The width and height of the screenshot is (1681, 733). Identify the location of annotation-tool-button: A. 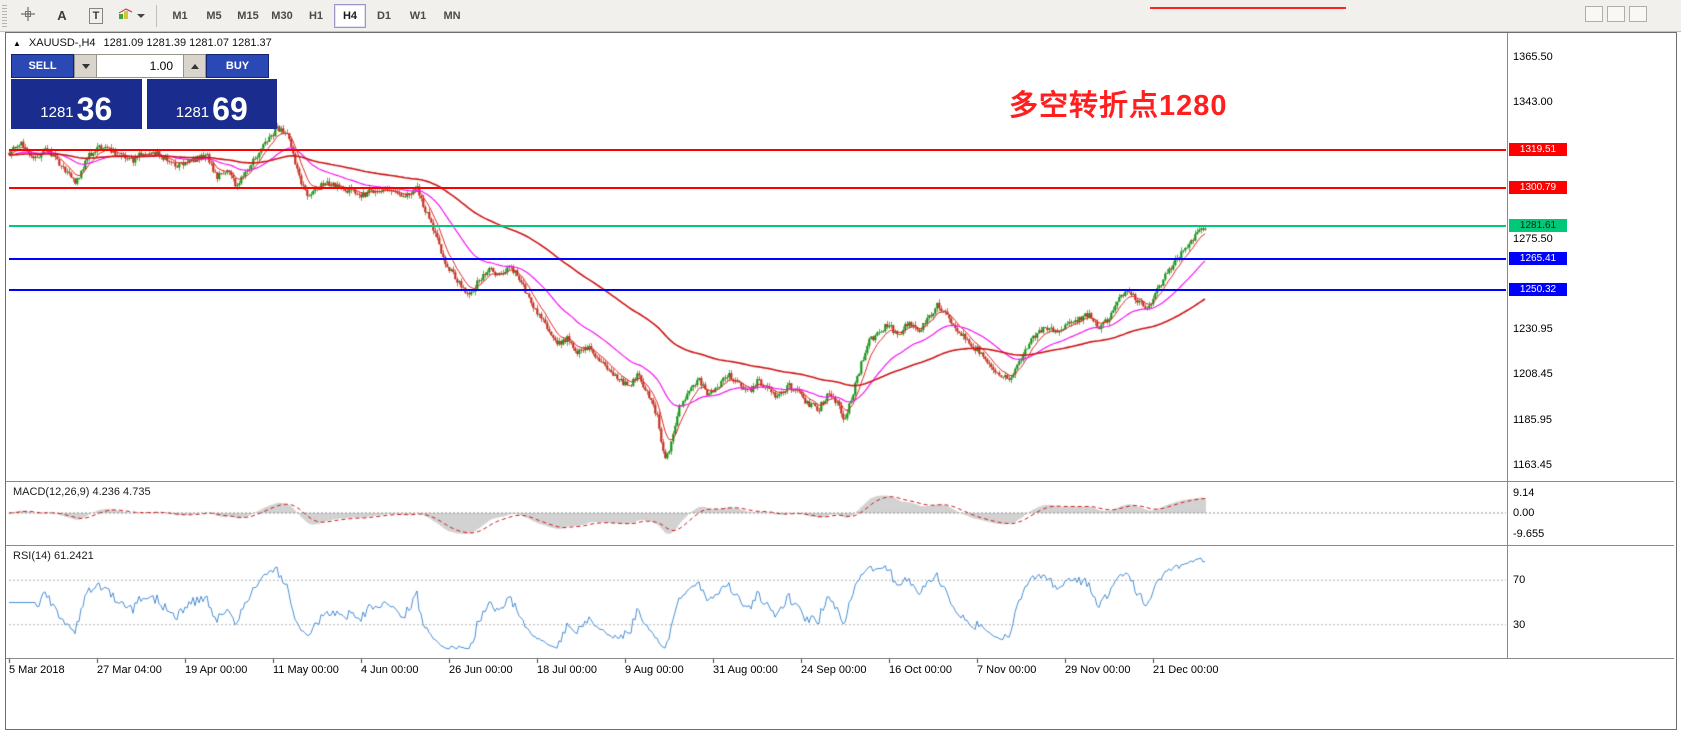
(62, 16).